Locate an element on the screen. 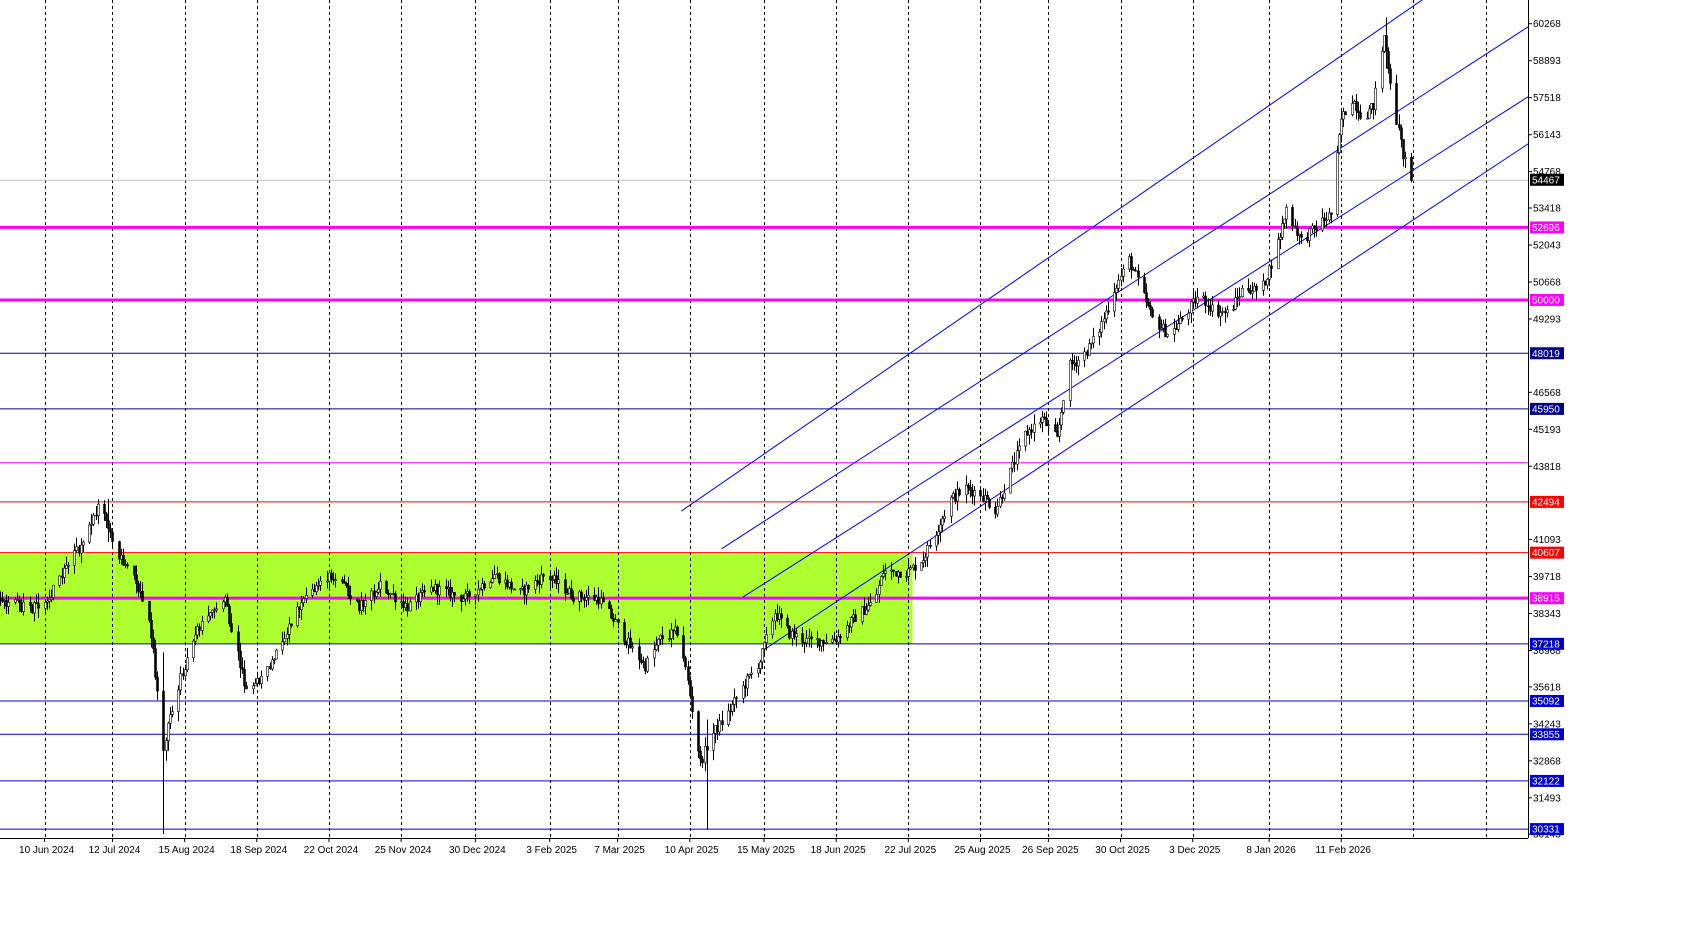 Image resolution: width=1699 pixels, height=927 pixels. level-price-label: 52696 is located at coordinates (1546, 228).